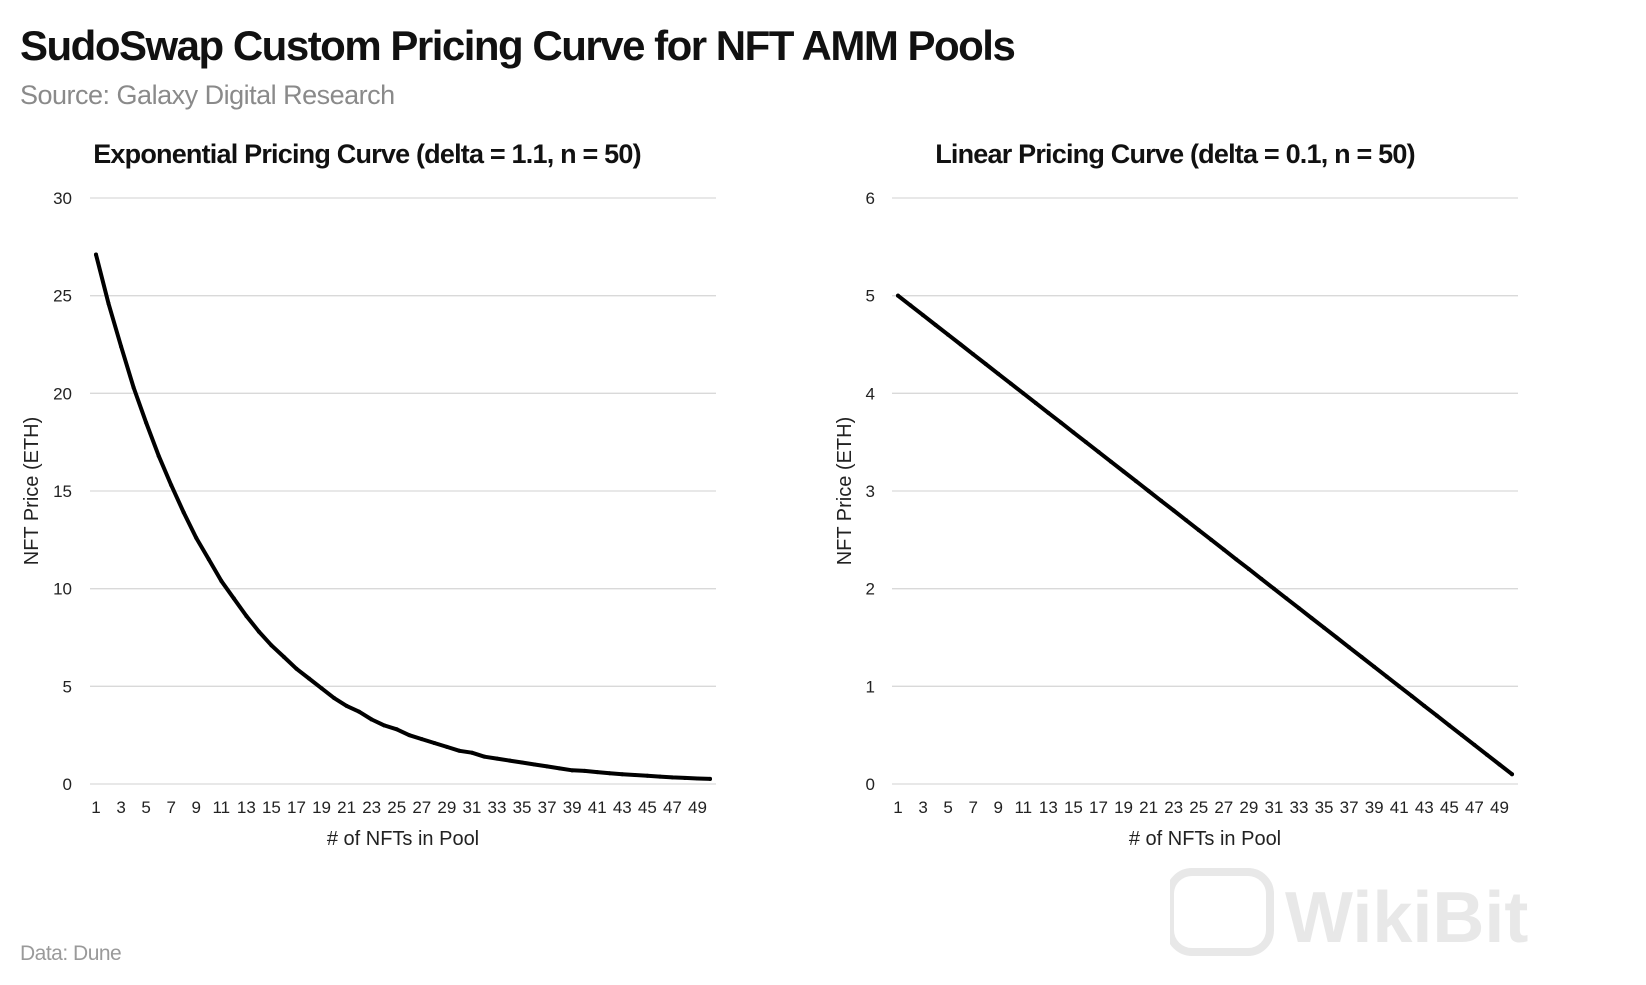 The image size is (1646, 985). Describe the element at coordinates (62, 393) in the screenshot. I see `y-tick-label: 20` at that location.